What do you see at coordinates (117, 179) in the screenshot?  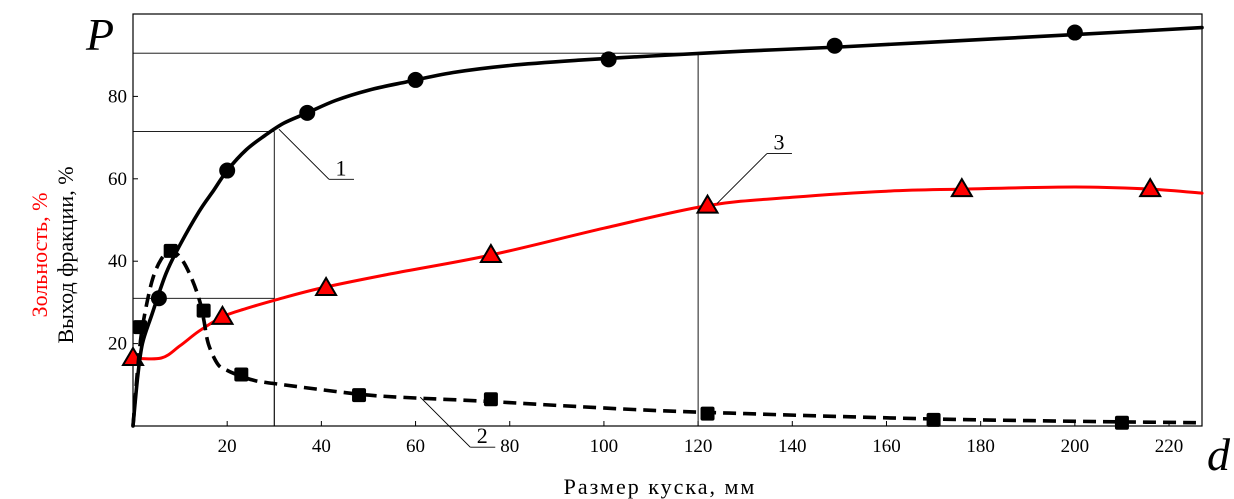 I see `y-tick-label: 60` at bounding box center [117, 179].